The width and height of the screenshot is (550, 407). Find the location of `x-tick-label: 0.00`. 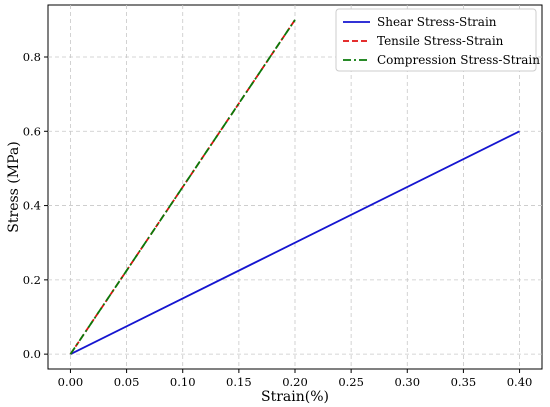

x-tick-label: 0.00 is located at coordinates (71, 382).